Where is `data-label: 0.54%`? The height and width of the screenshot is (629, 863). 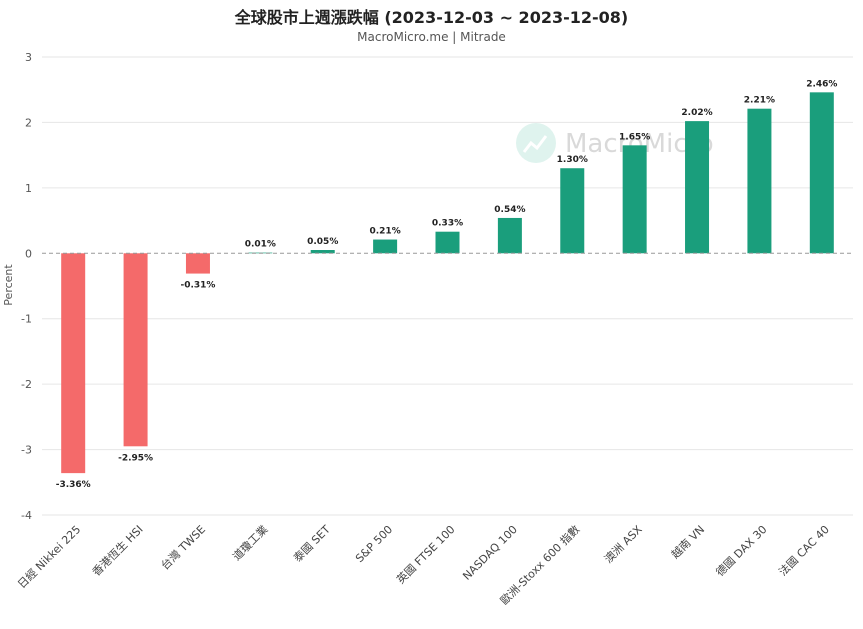 data-label: 0.54% is located at coordinates (509, 210).